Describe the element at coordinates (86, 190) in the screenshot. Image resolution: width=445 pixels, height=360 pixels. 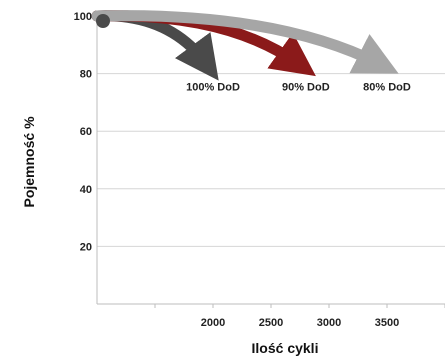
I see `y-tick-label: 40` at that location.